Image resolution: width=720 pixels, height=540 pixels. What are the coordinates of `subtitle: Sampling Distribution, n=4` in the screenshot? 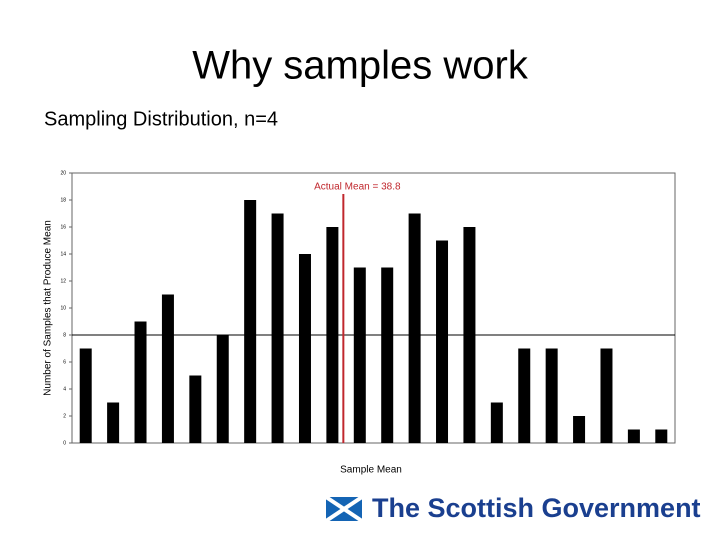 It's located at (161, 119).